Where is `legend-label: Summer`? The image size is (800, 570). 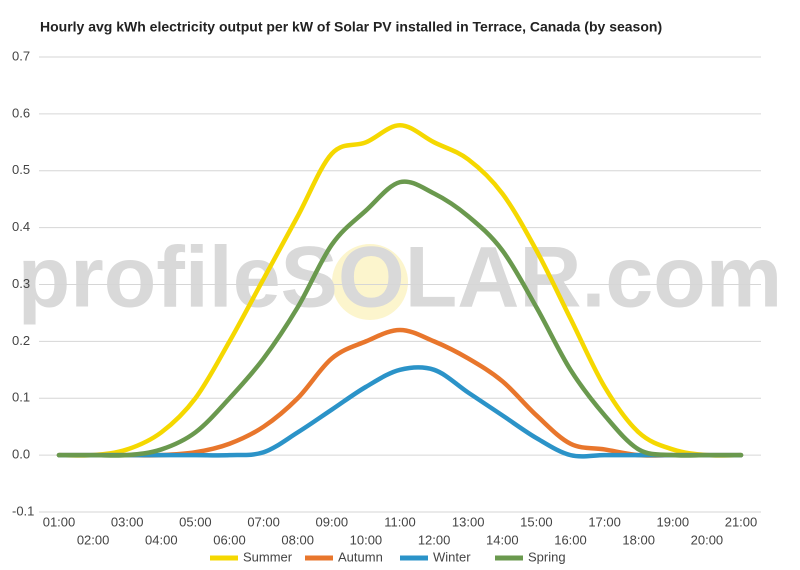
legend-label: Summer is located at coordinates (268, 556).